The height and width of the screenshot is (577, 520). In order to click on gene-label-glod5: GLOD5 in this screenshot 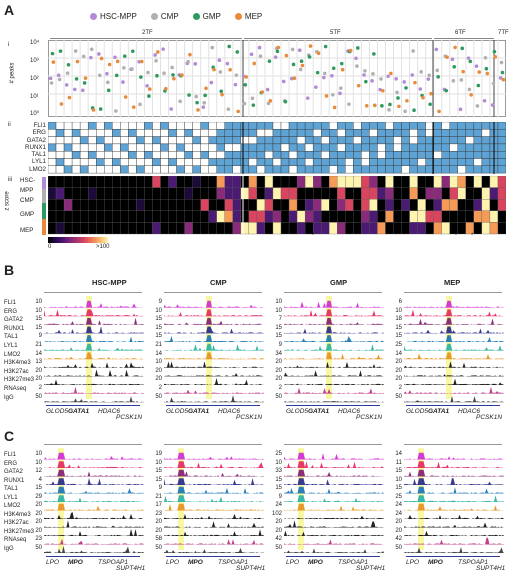, I will do `click(297, 412)`.